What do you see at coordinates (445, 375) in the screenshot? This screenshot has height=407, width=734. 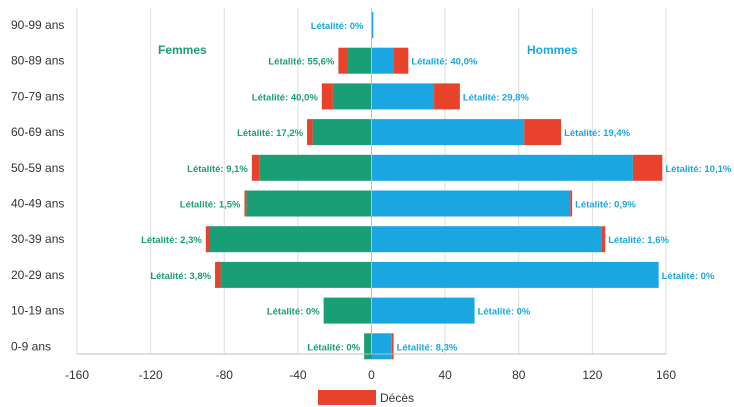 I see `x-tick-label: 40` at bounding box center [445, 375].